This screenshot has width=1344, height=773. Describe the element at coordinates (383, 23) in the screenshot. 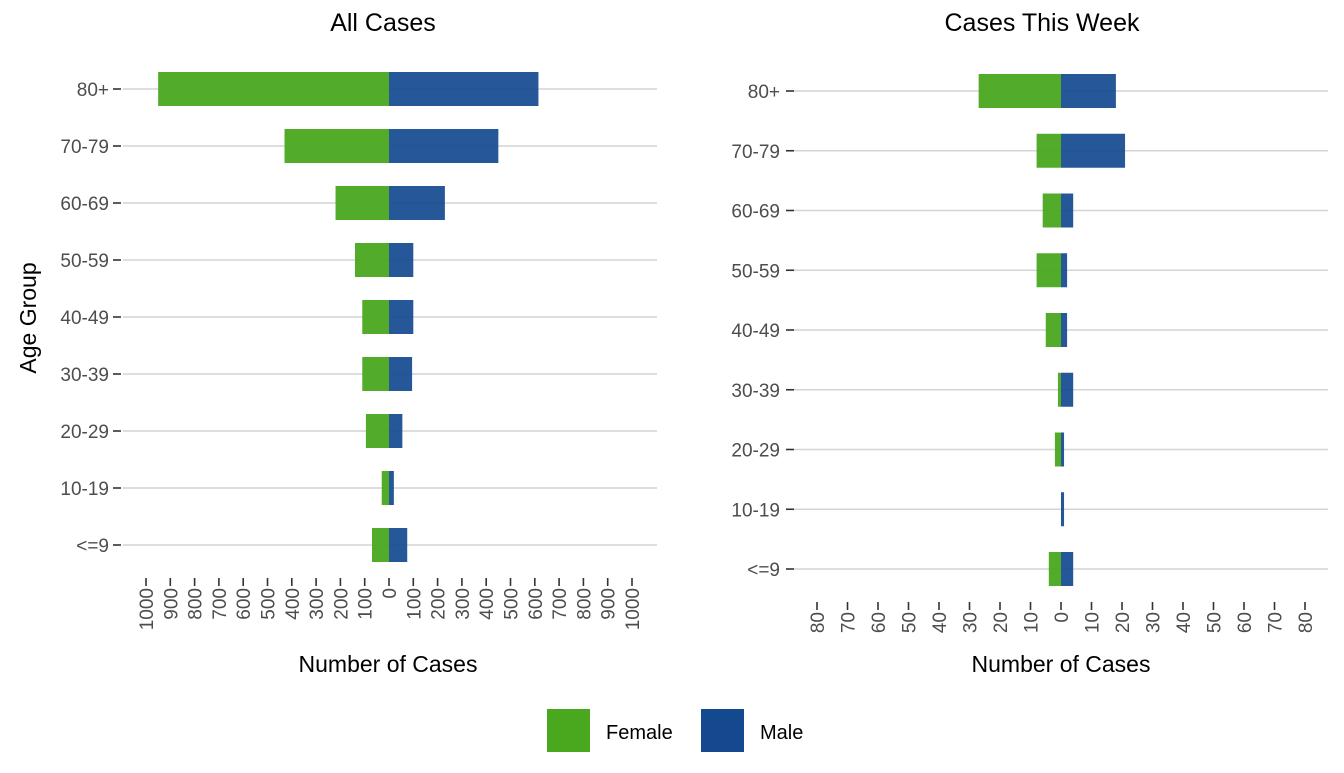

I see `chart-title: All Cases` at that location.